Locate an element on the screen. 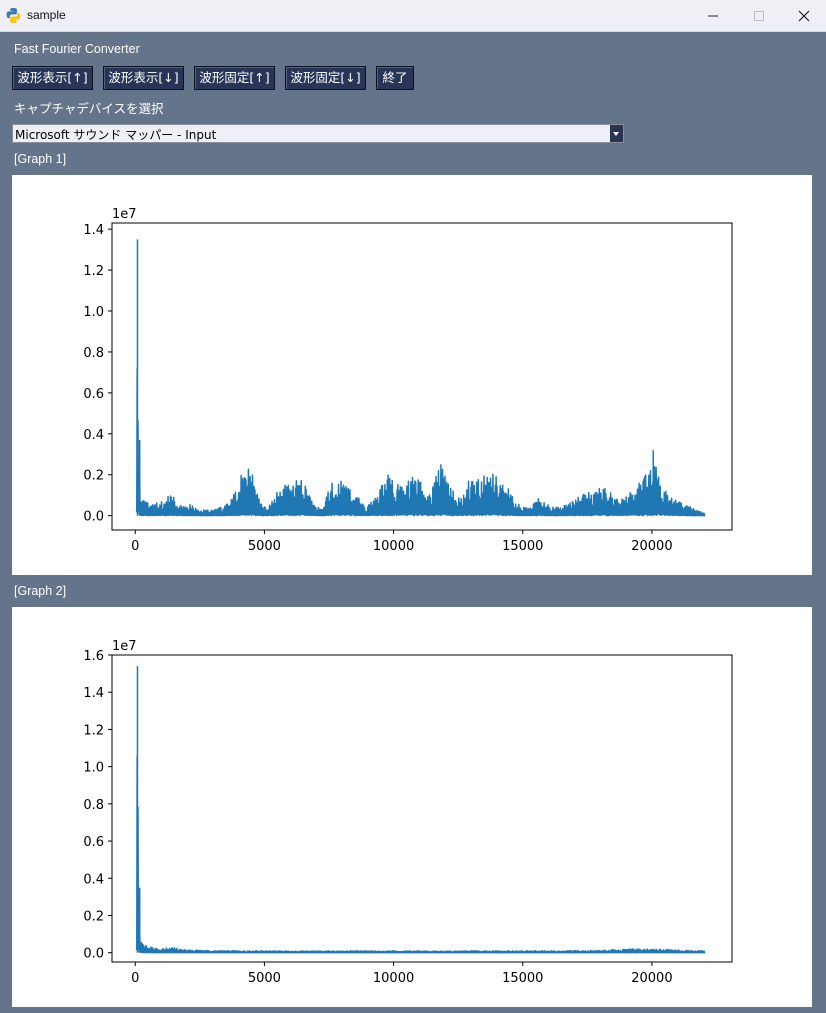 The height and width of the screenshot is (1013, 826). graph-1-label: [Graph 1] is located at coordinates (40, 159).